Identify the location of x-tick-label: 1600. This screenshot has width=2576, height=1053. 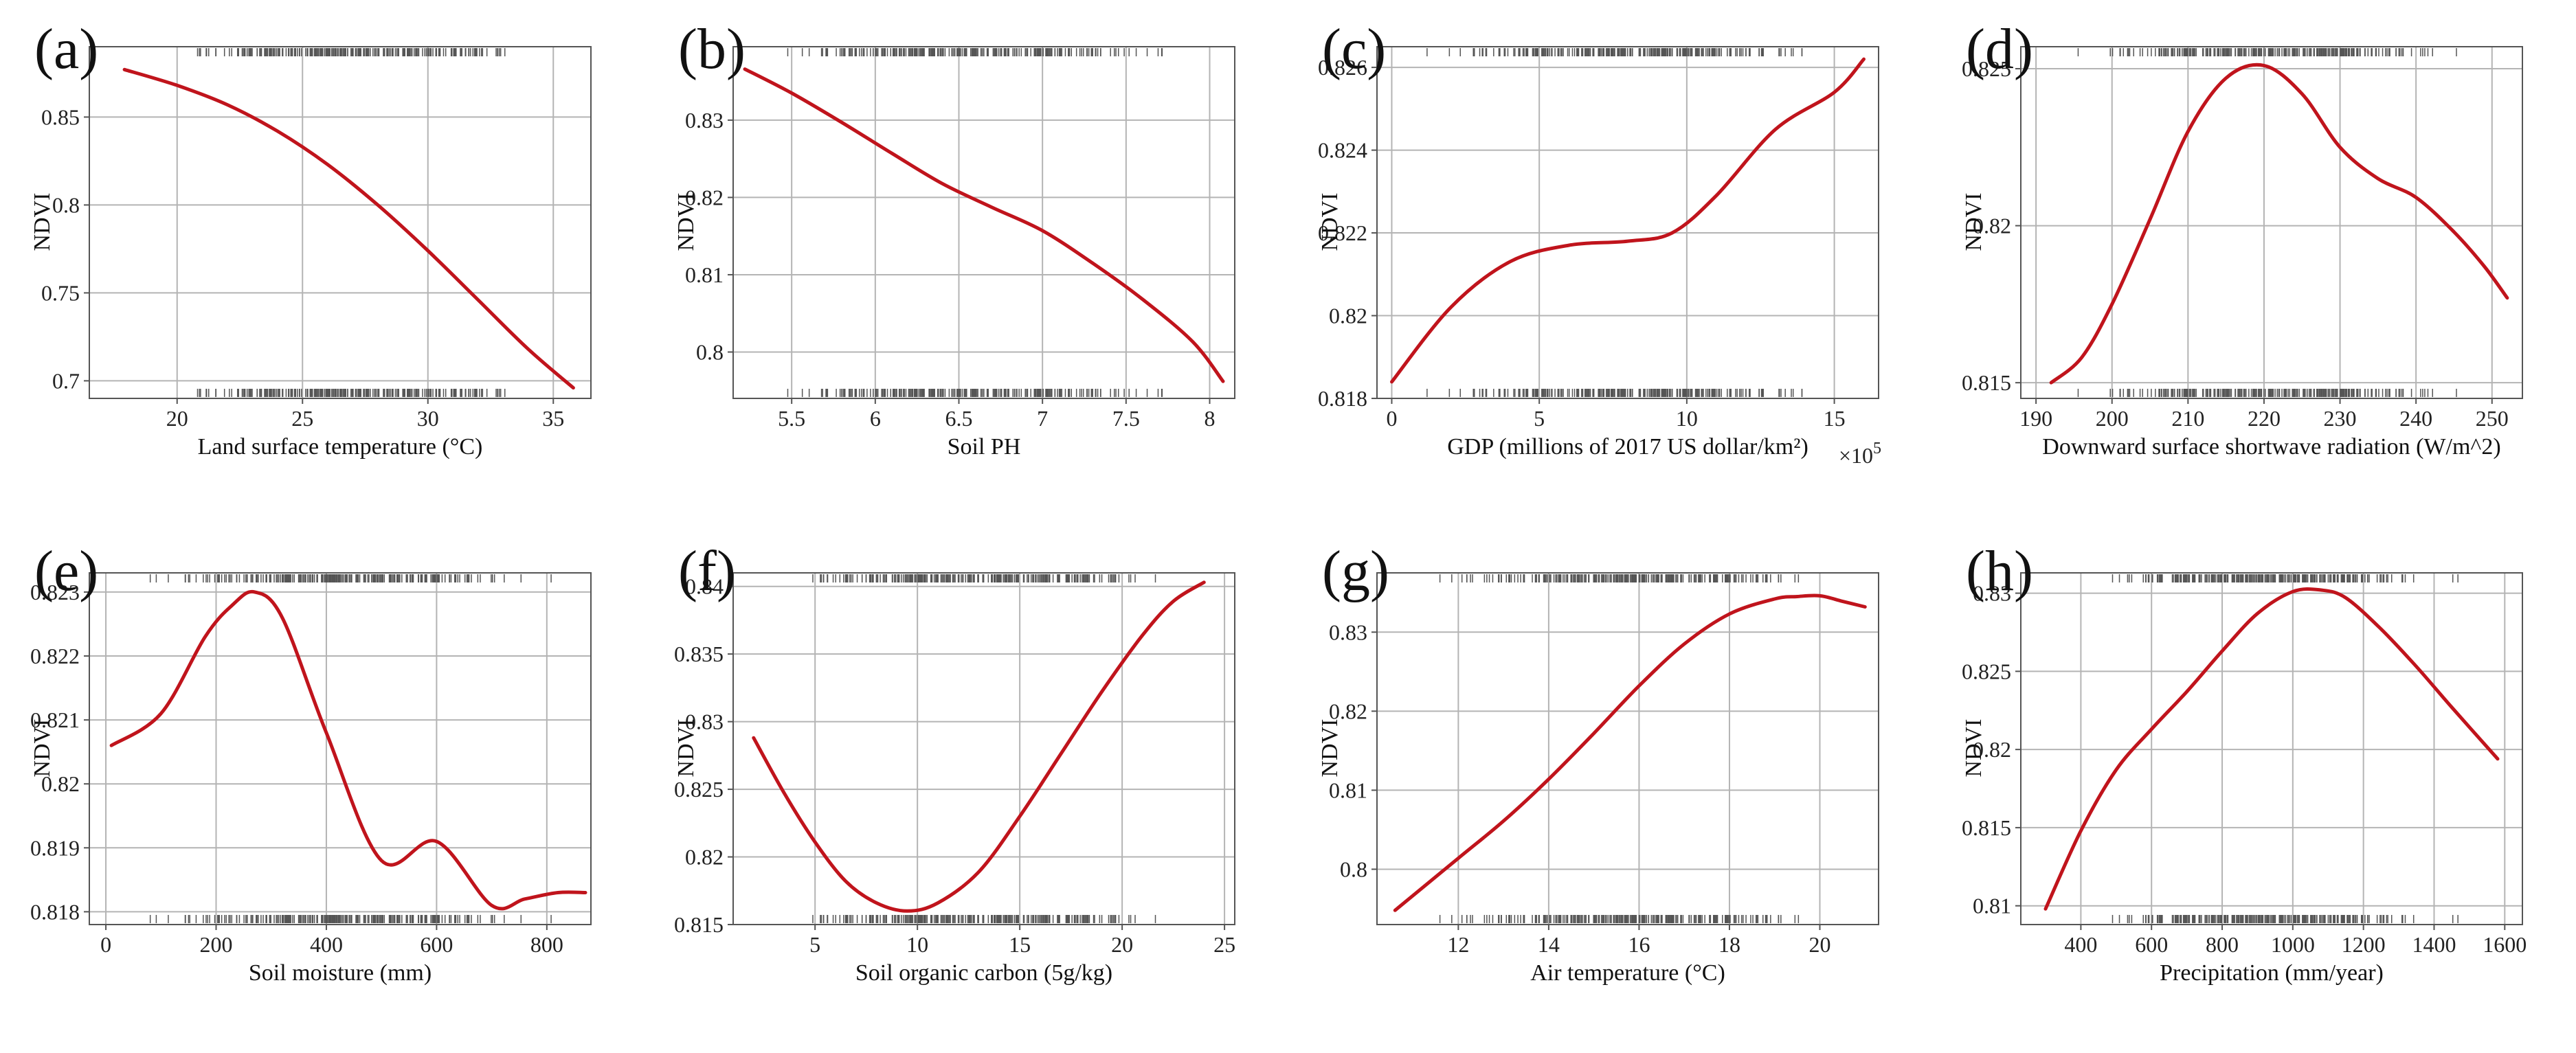
(2505, 945).